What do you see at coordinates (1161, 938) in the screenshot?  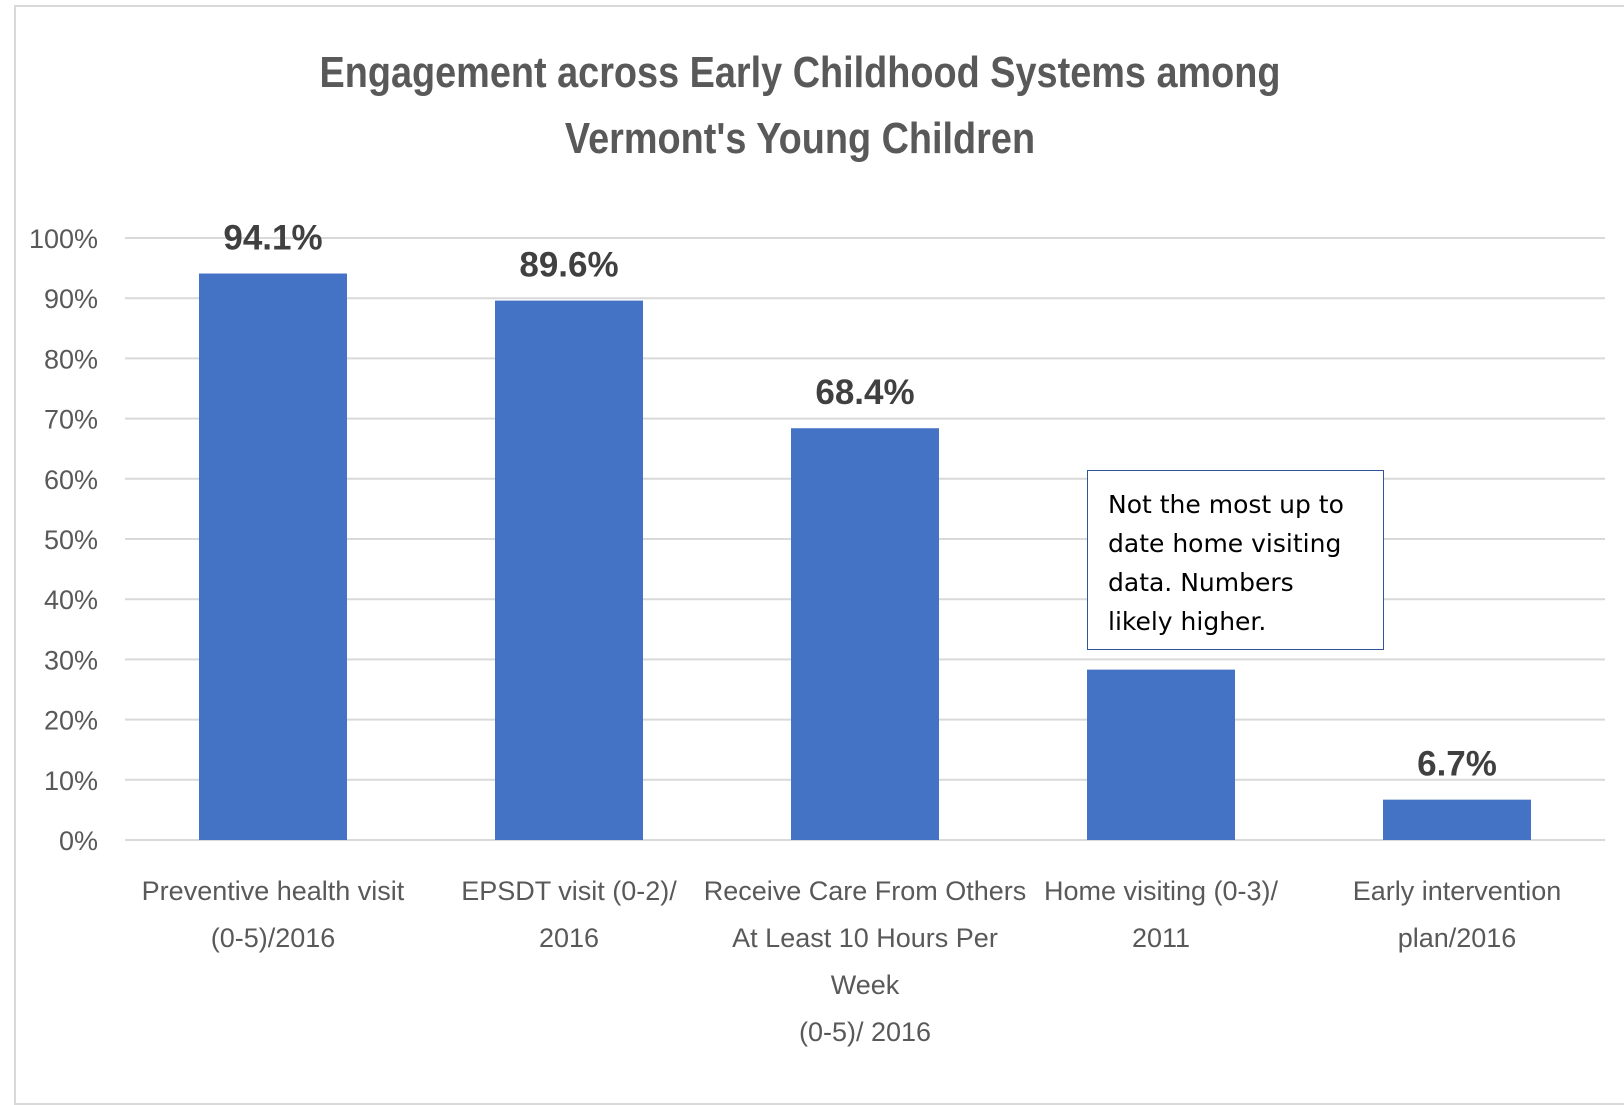 I see `category-label: 2011` at bounding box center [1161, 938].